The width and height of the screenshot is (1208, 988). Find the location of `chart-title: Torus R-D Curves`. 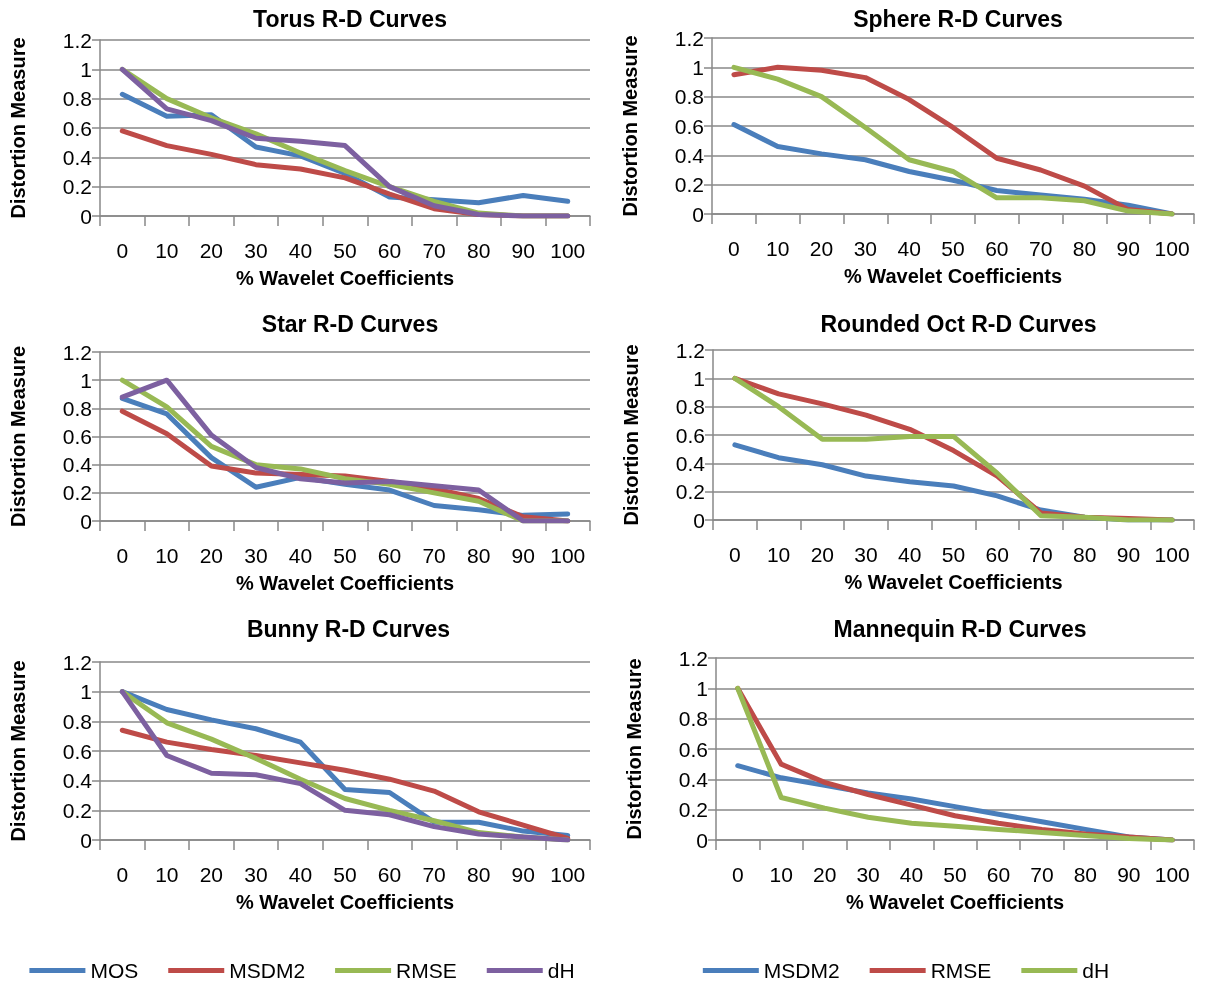

chart-title: Torus R-D Curves is located at coordinates (350, 18).